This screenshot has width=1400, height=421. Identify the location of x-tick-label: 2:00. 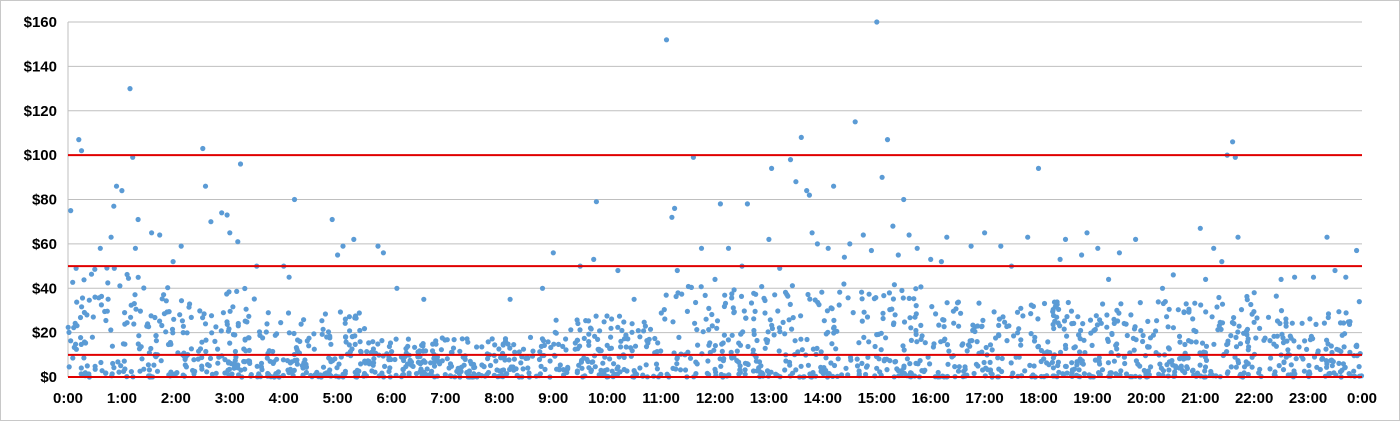
(176, 398).